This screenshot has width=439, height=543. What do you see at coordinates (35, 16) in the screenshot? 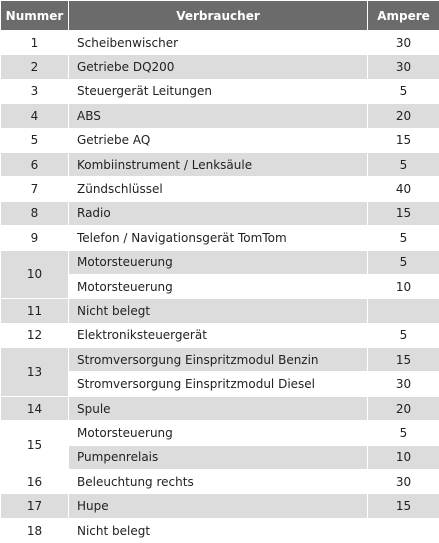
I see `header-cell: Nummer` at bounding box center [35, 16].